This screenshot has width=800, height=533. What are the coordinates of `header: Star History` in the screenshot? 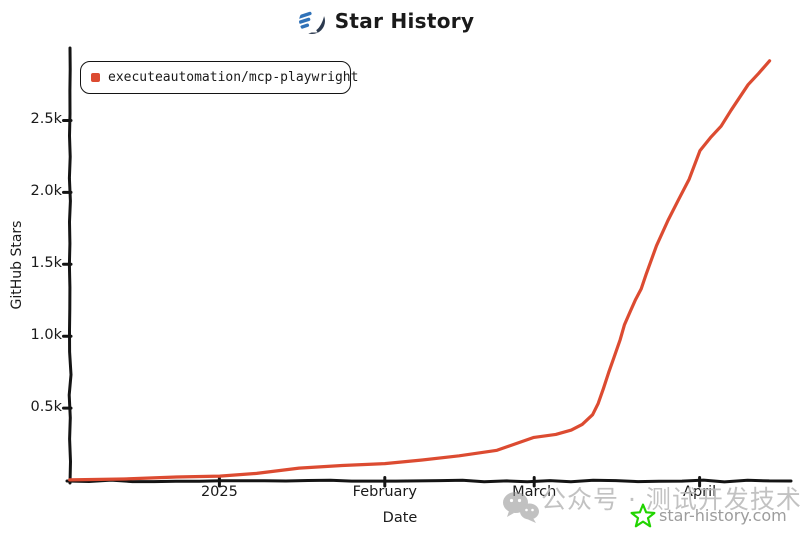 It's located at (393, 21).